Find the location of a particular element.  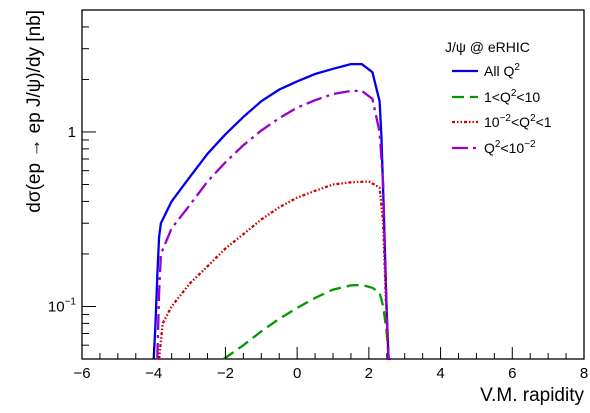

legend: J/ψ @ eRHIC All Q2 1<Q2<10 10−2<Q2<1 Q2<10−2 is located at coordinates (498, 97).